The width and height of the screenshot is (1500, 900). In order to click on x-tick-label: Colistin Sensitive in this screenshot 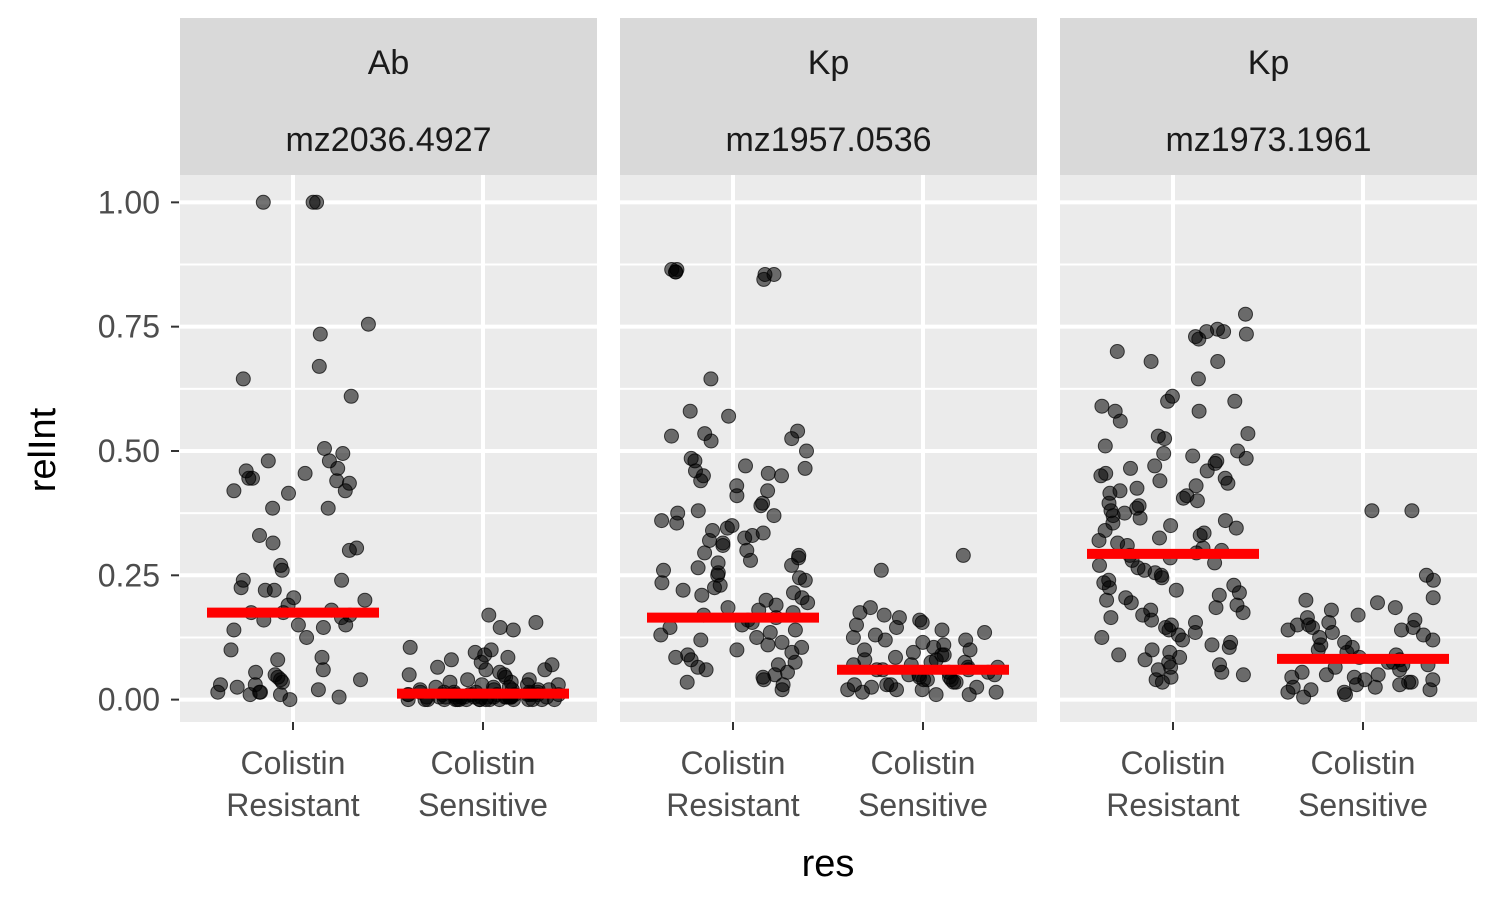, I will do `click(483, 784)`.